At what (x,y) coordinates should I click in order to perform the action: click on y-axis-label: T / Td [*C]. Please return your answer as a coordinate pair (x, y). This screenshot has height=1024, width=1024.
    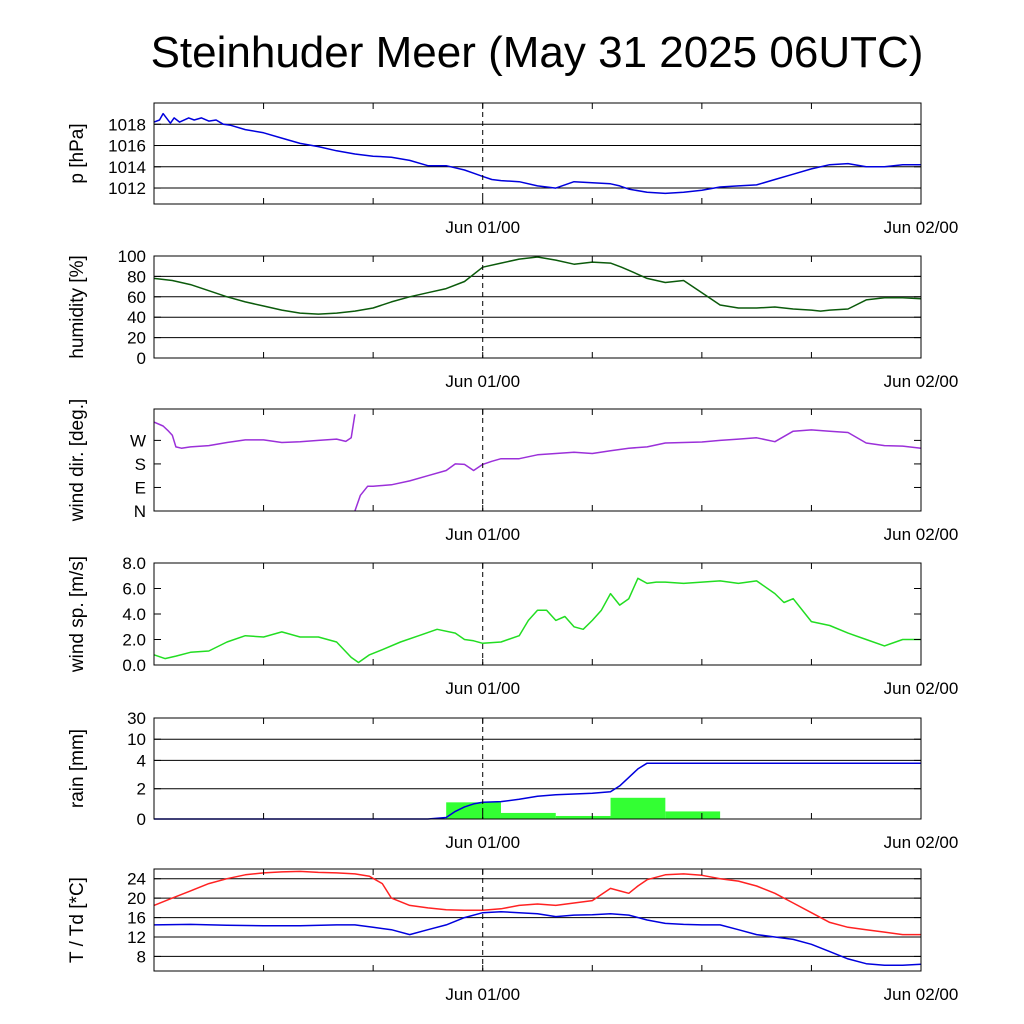
    Looking at the image, I should click on (77, 920).